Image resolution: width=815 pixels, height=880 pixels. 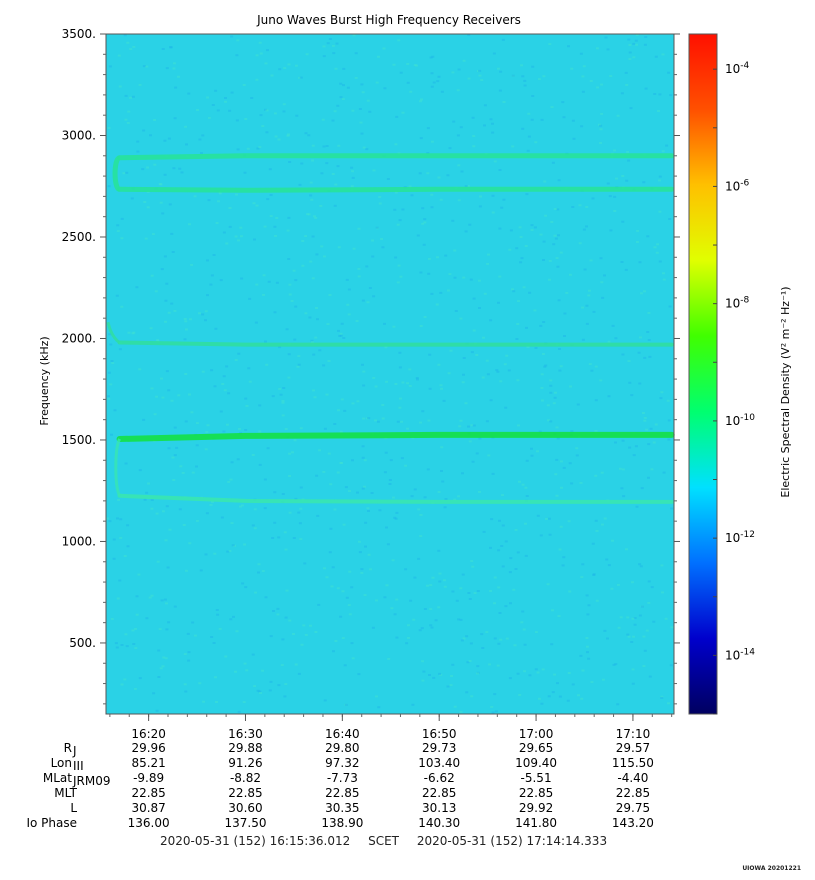 I want to click on ephemeris-value-0-4: 29.65, so click(x=536, y=748).